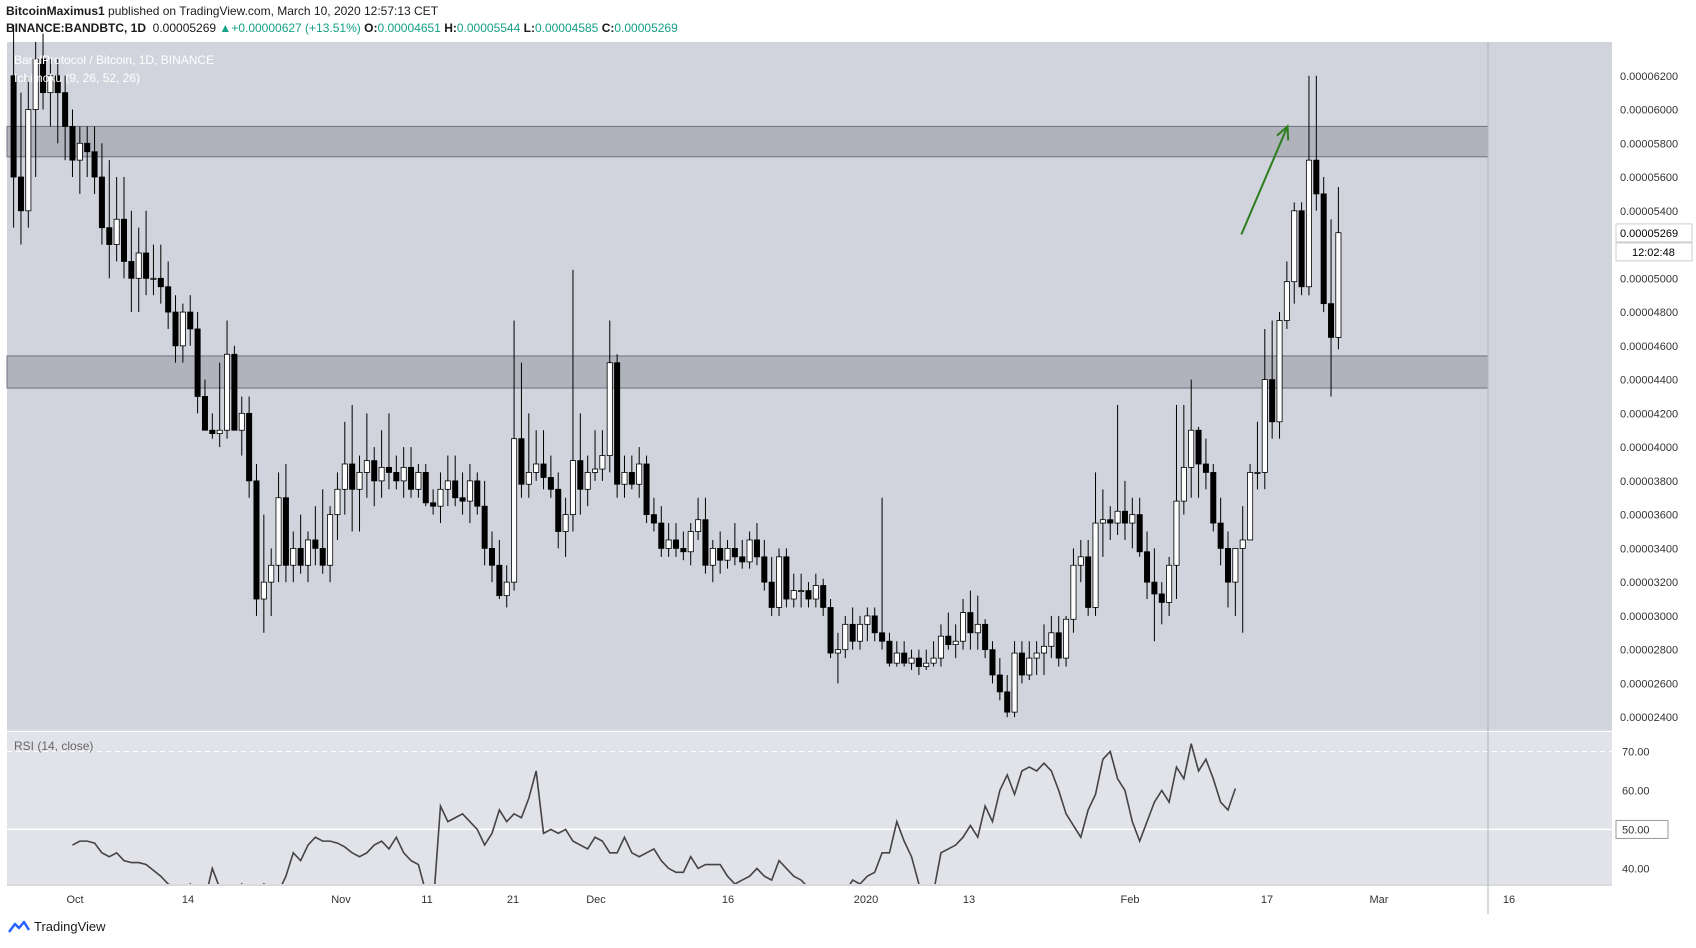 The height and width of the screenshot is (948, 1696). Describe the element at coordinates (1636, 752) in the screenshot. I see `rsi-tick-label: 70.00` at that location.